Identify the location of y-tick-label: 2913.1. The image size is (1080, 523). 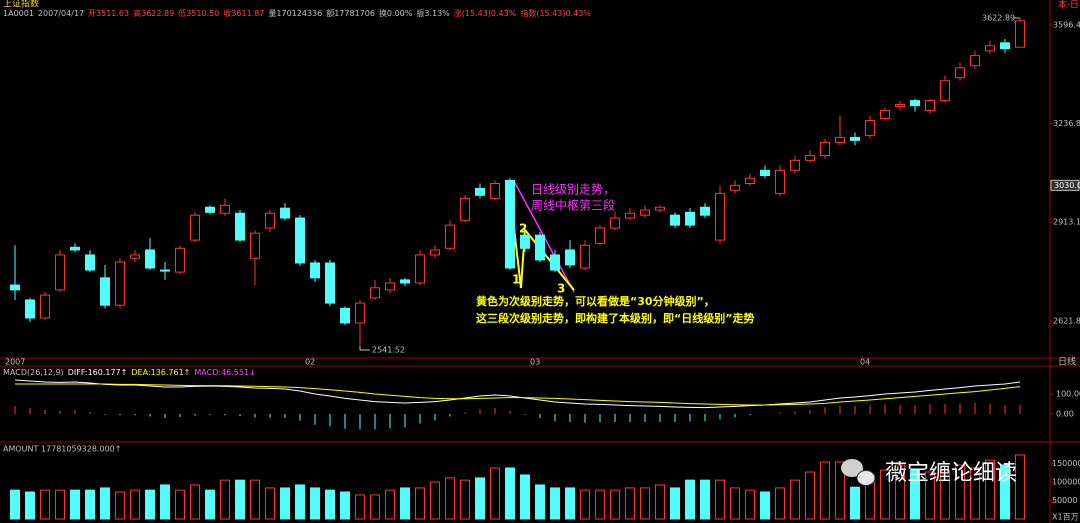
(1066, 222).